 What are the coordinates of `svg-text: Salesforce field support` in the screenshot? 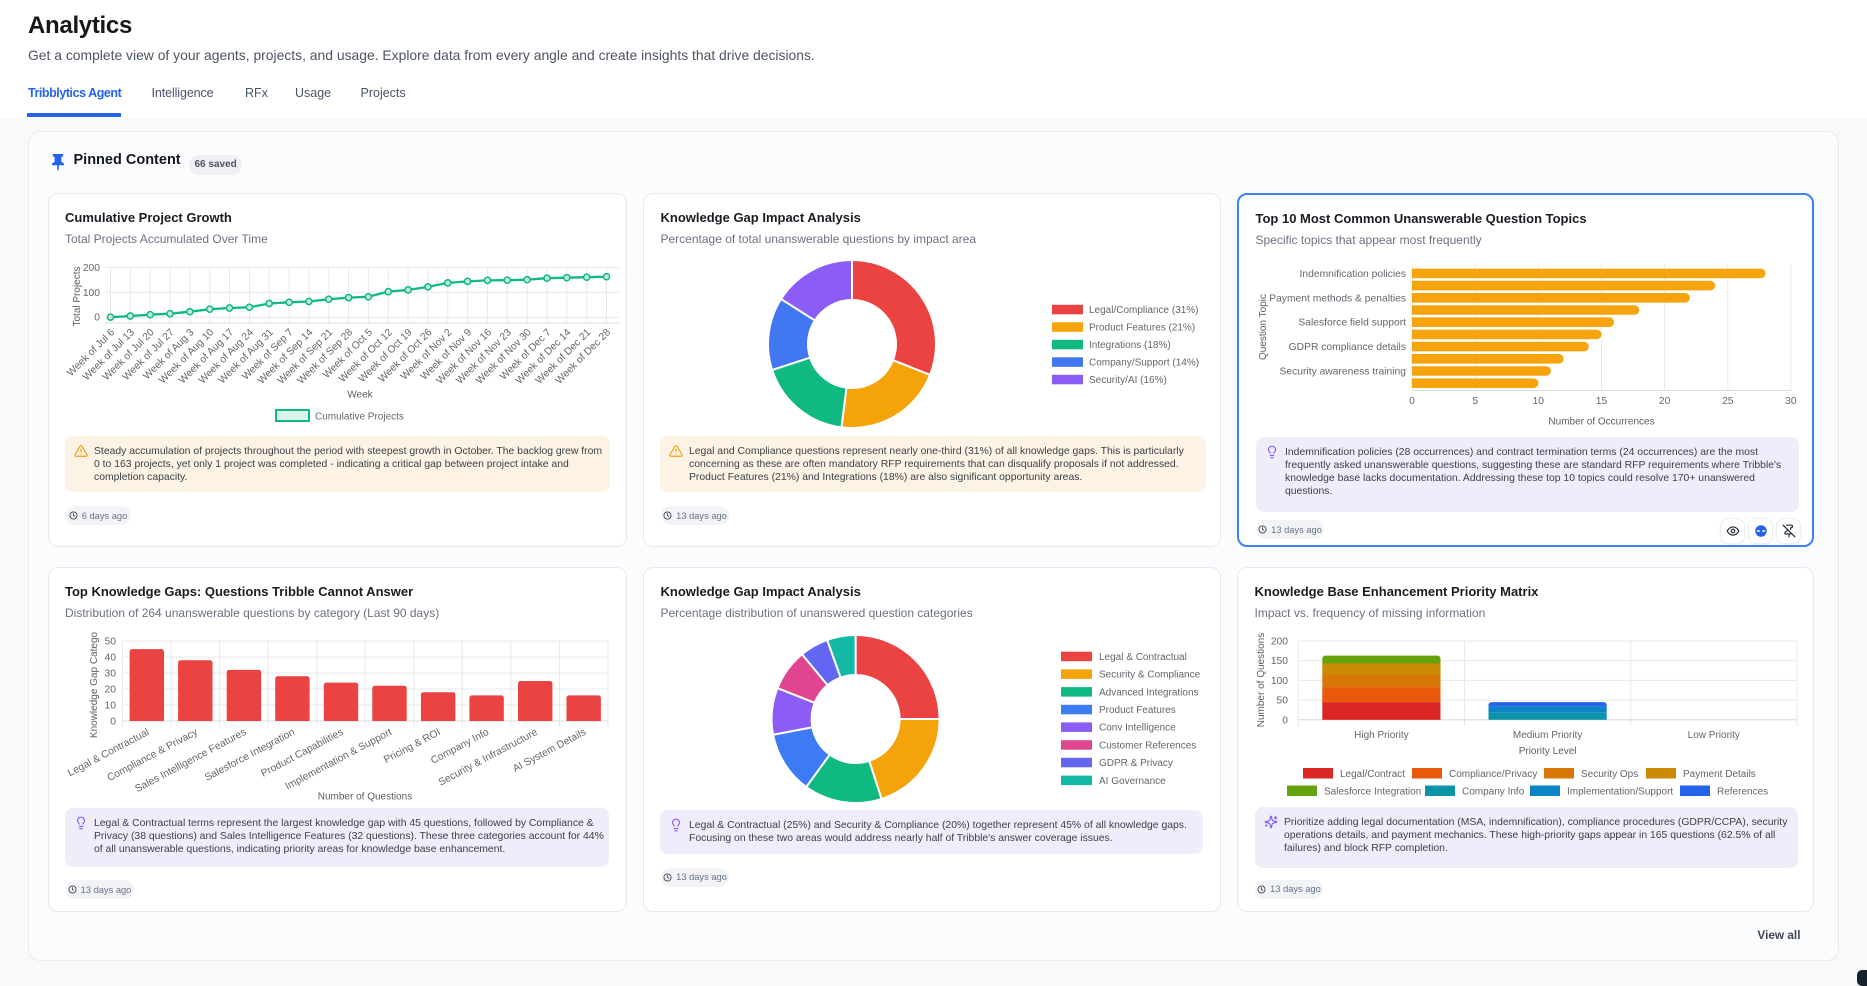 It's located at (1352, 322).